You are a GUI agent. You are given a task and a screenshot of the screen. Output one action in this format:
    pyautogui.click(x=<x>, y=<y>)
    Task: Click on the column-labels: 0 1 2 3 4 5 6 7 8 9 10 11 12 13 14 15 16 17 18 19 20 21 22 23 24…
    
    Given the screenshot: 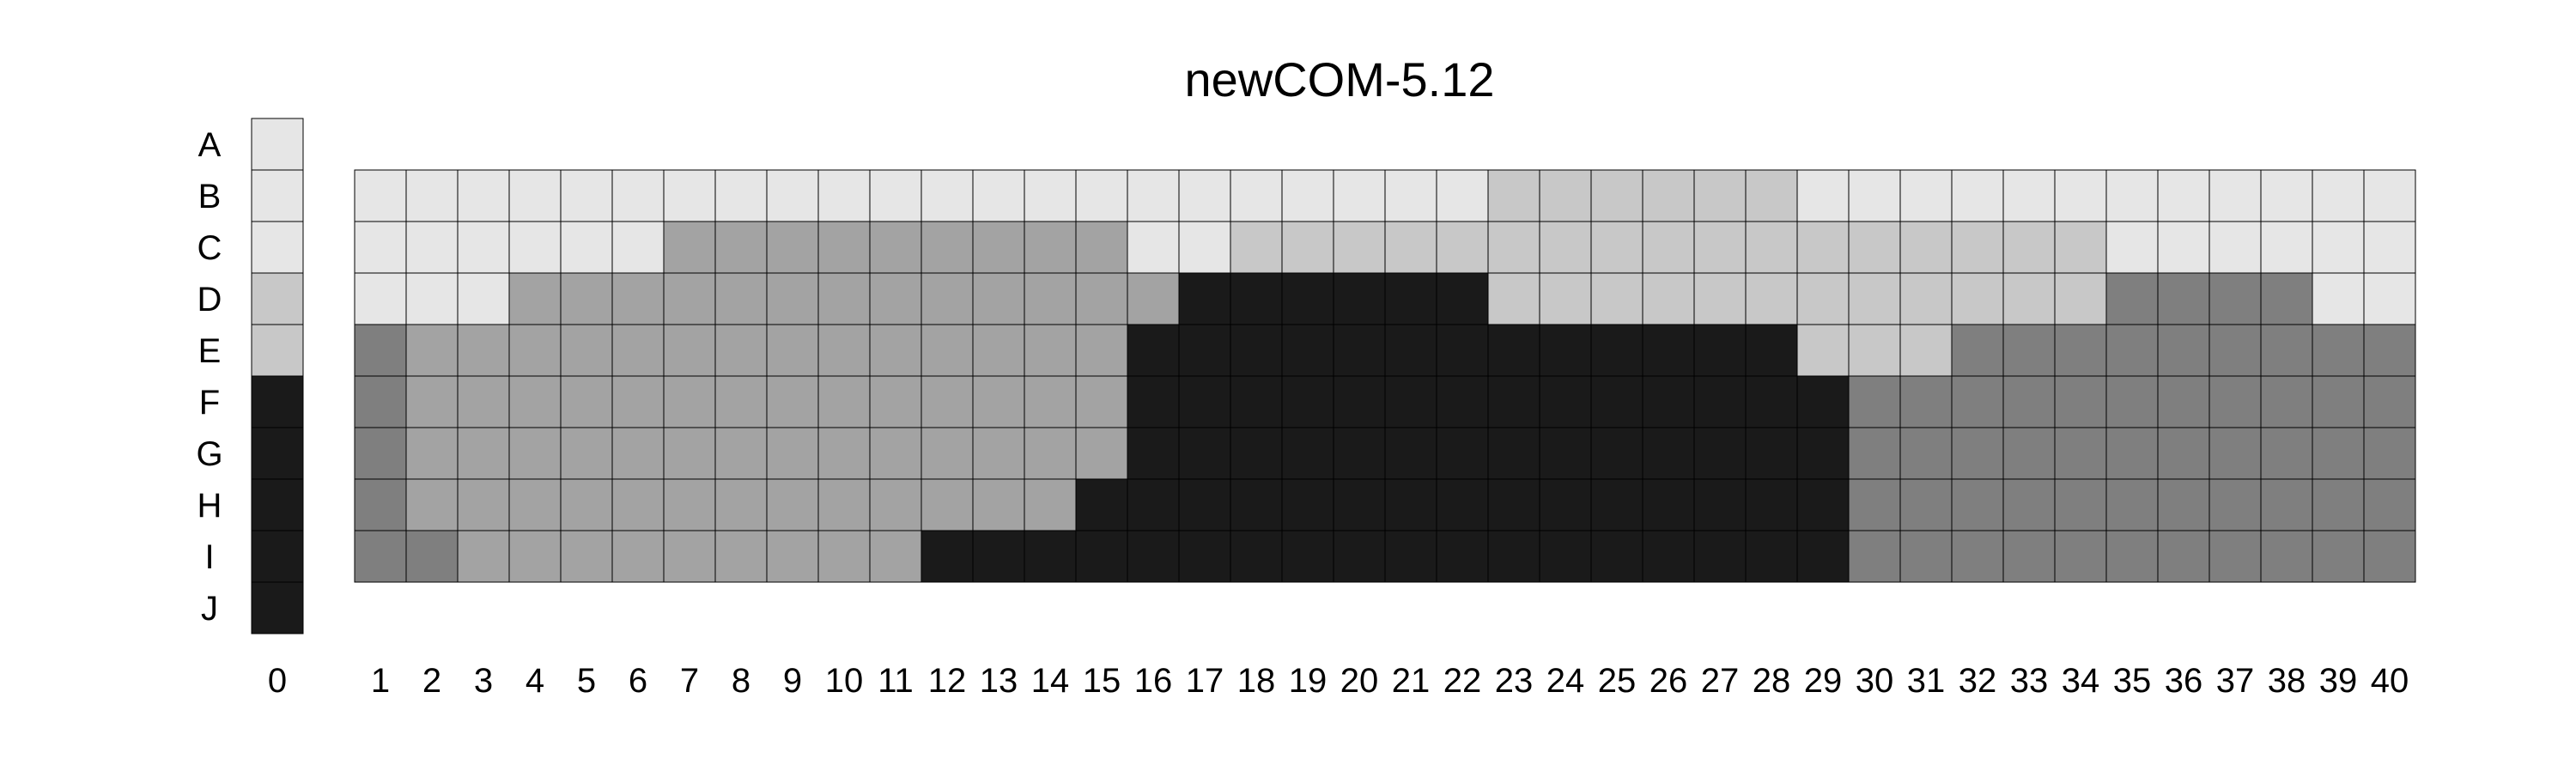 What is the action you would take?
    pyautogui.click(x=1338, y=681)
    